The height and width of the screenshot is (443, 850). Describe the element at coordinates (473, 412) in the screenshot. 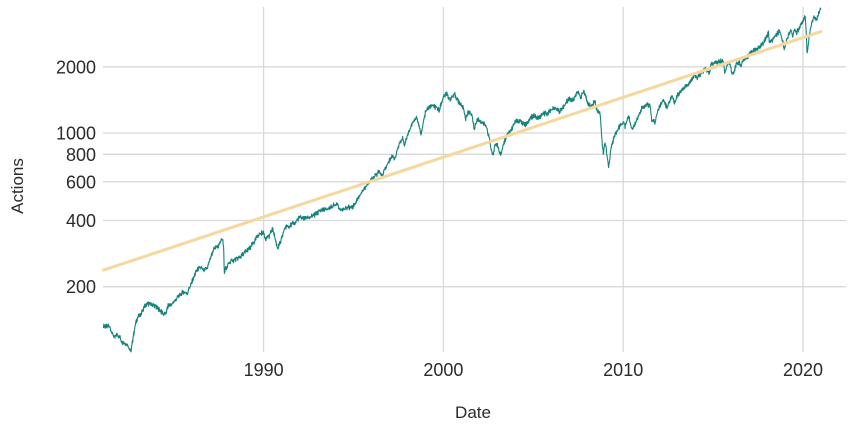

I see `x-axis-title: Date` at that location.